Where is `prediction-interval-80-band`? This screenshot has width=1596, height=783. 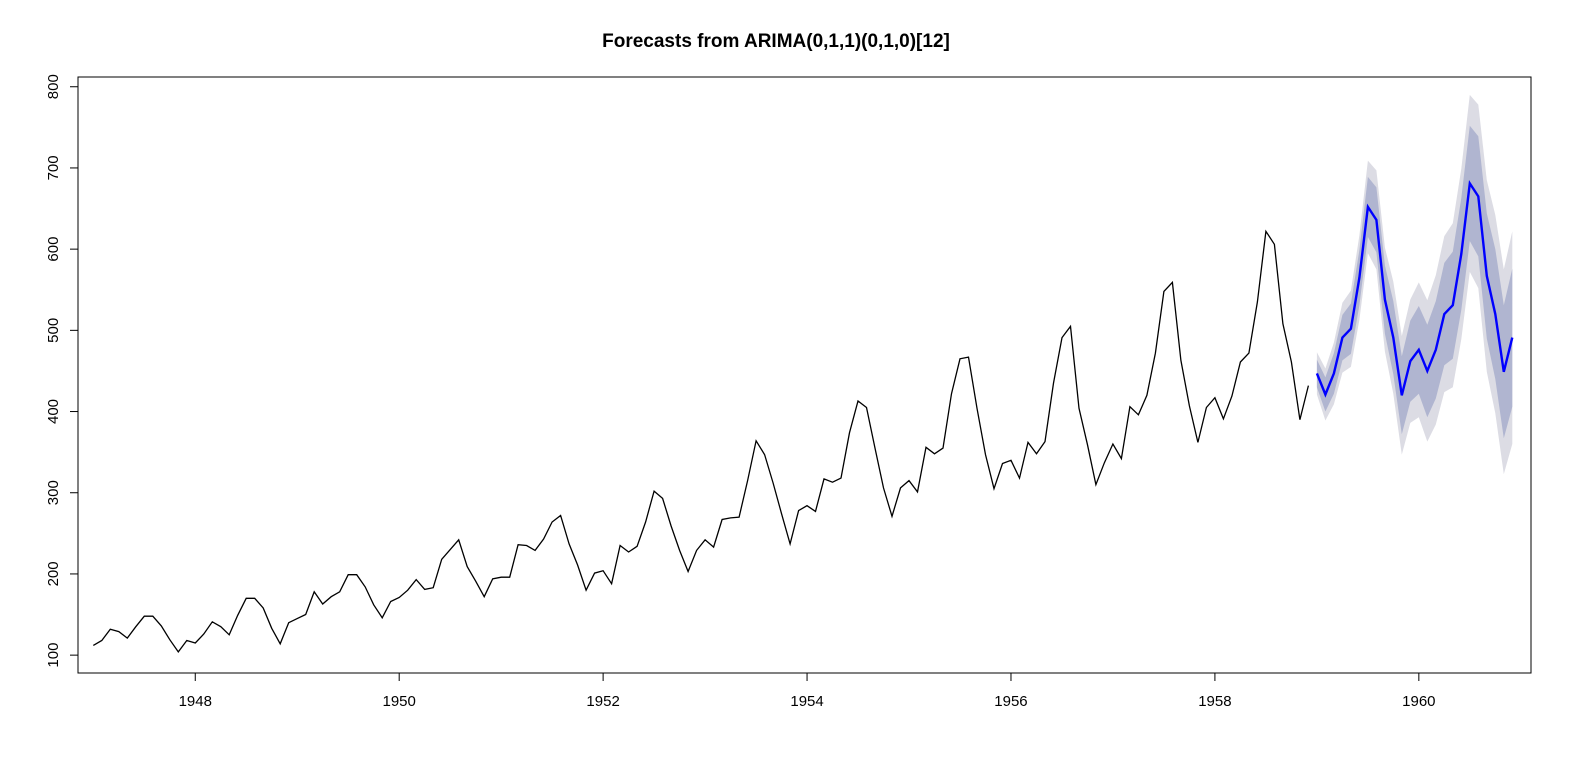 prediction-interval-80-band is located at coordinates (1414, 282).